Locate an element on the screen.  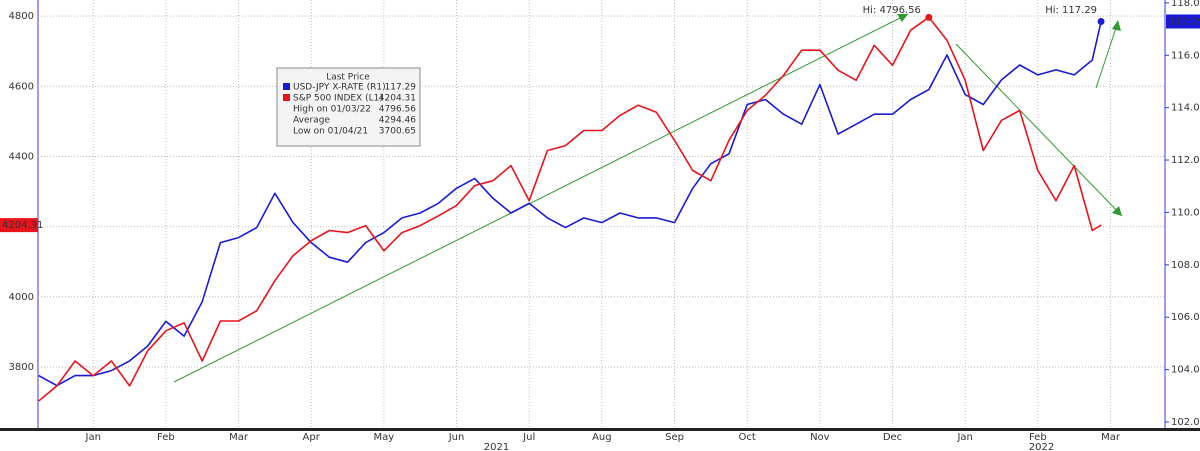
legend-value: 117.29 is located at coordinates (401, 88).